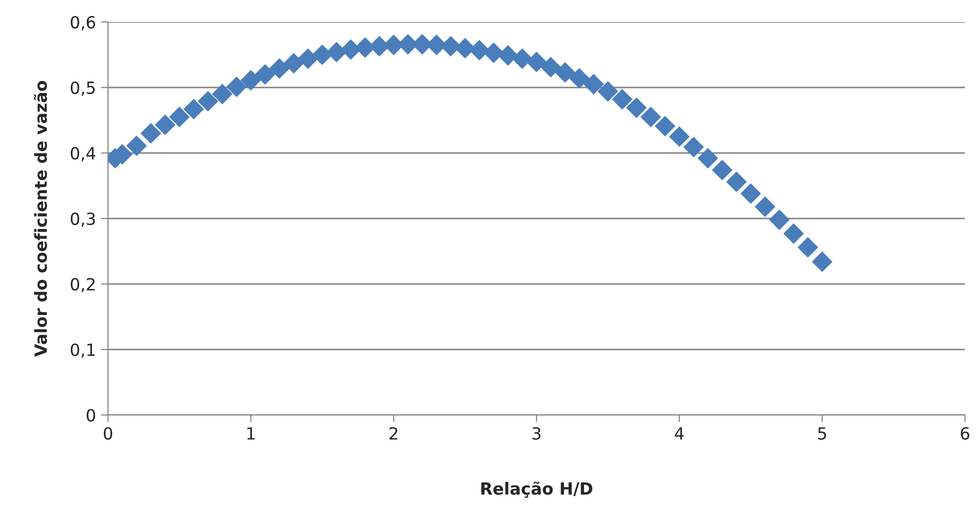  Describe the element at coordinates (82, 88) in the screenshot. I see `y-tick-label: 0,5` at that location.